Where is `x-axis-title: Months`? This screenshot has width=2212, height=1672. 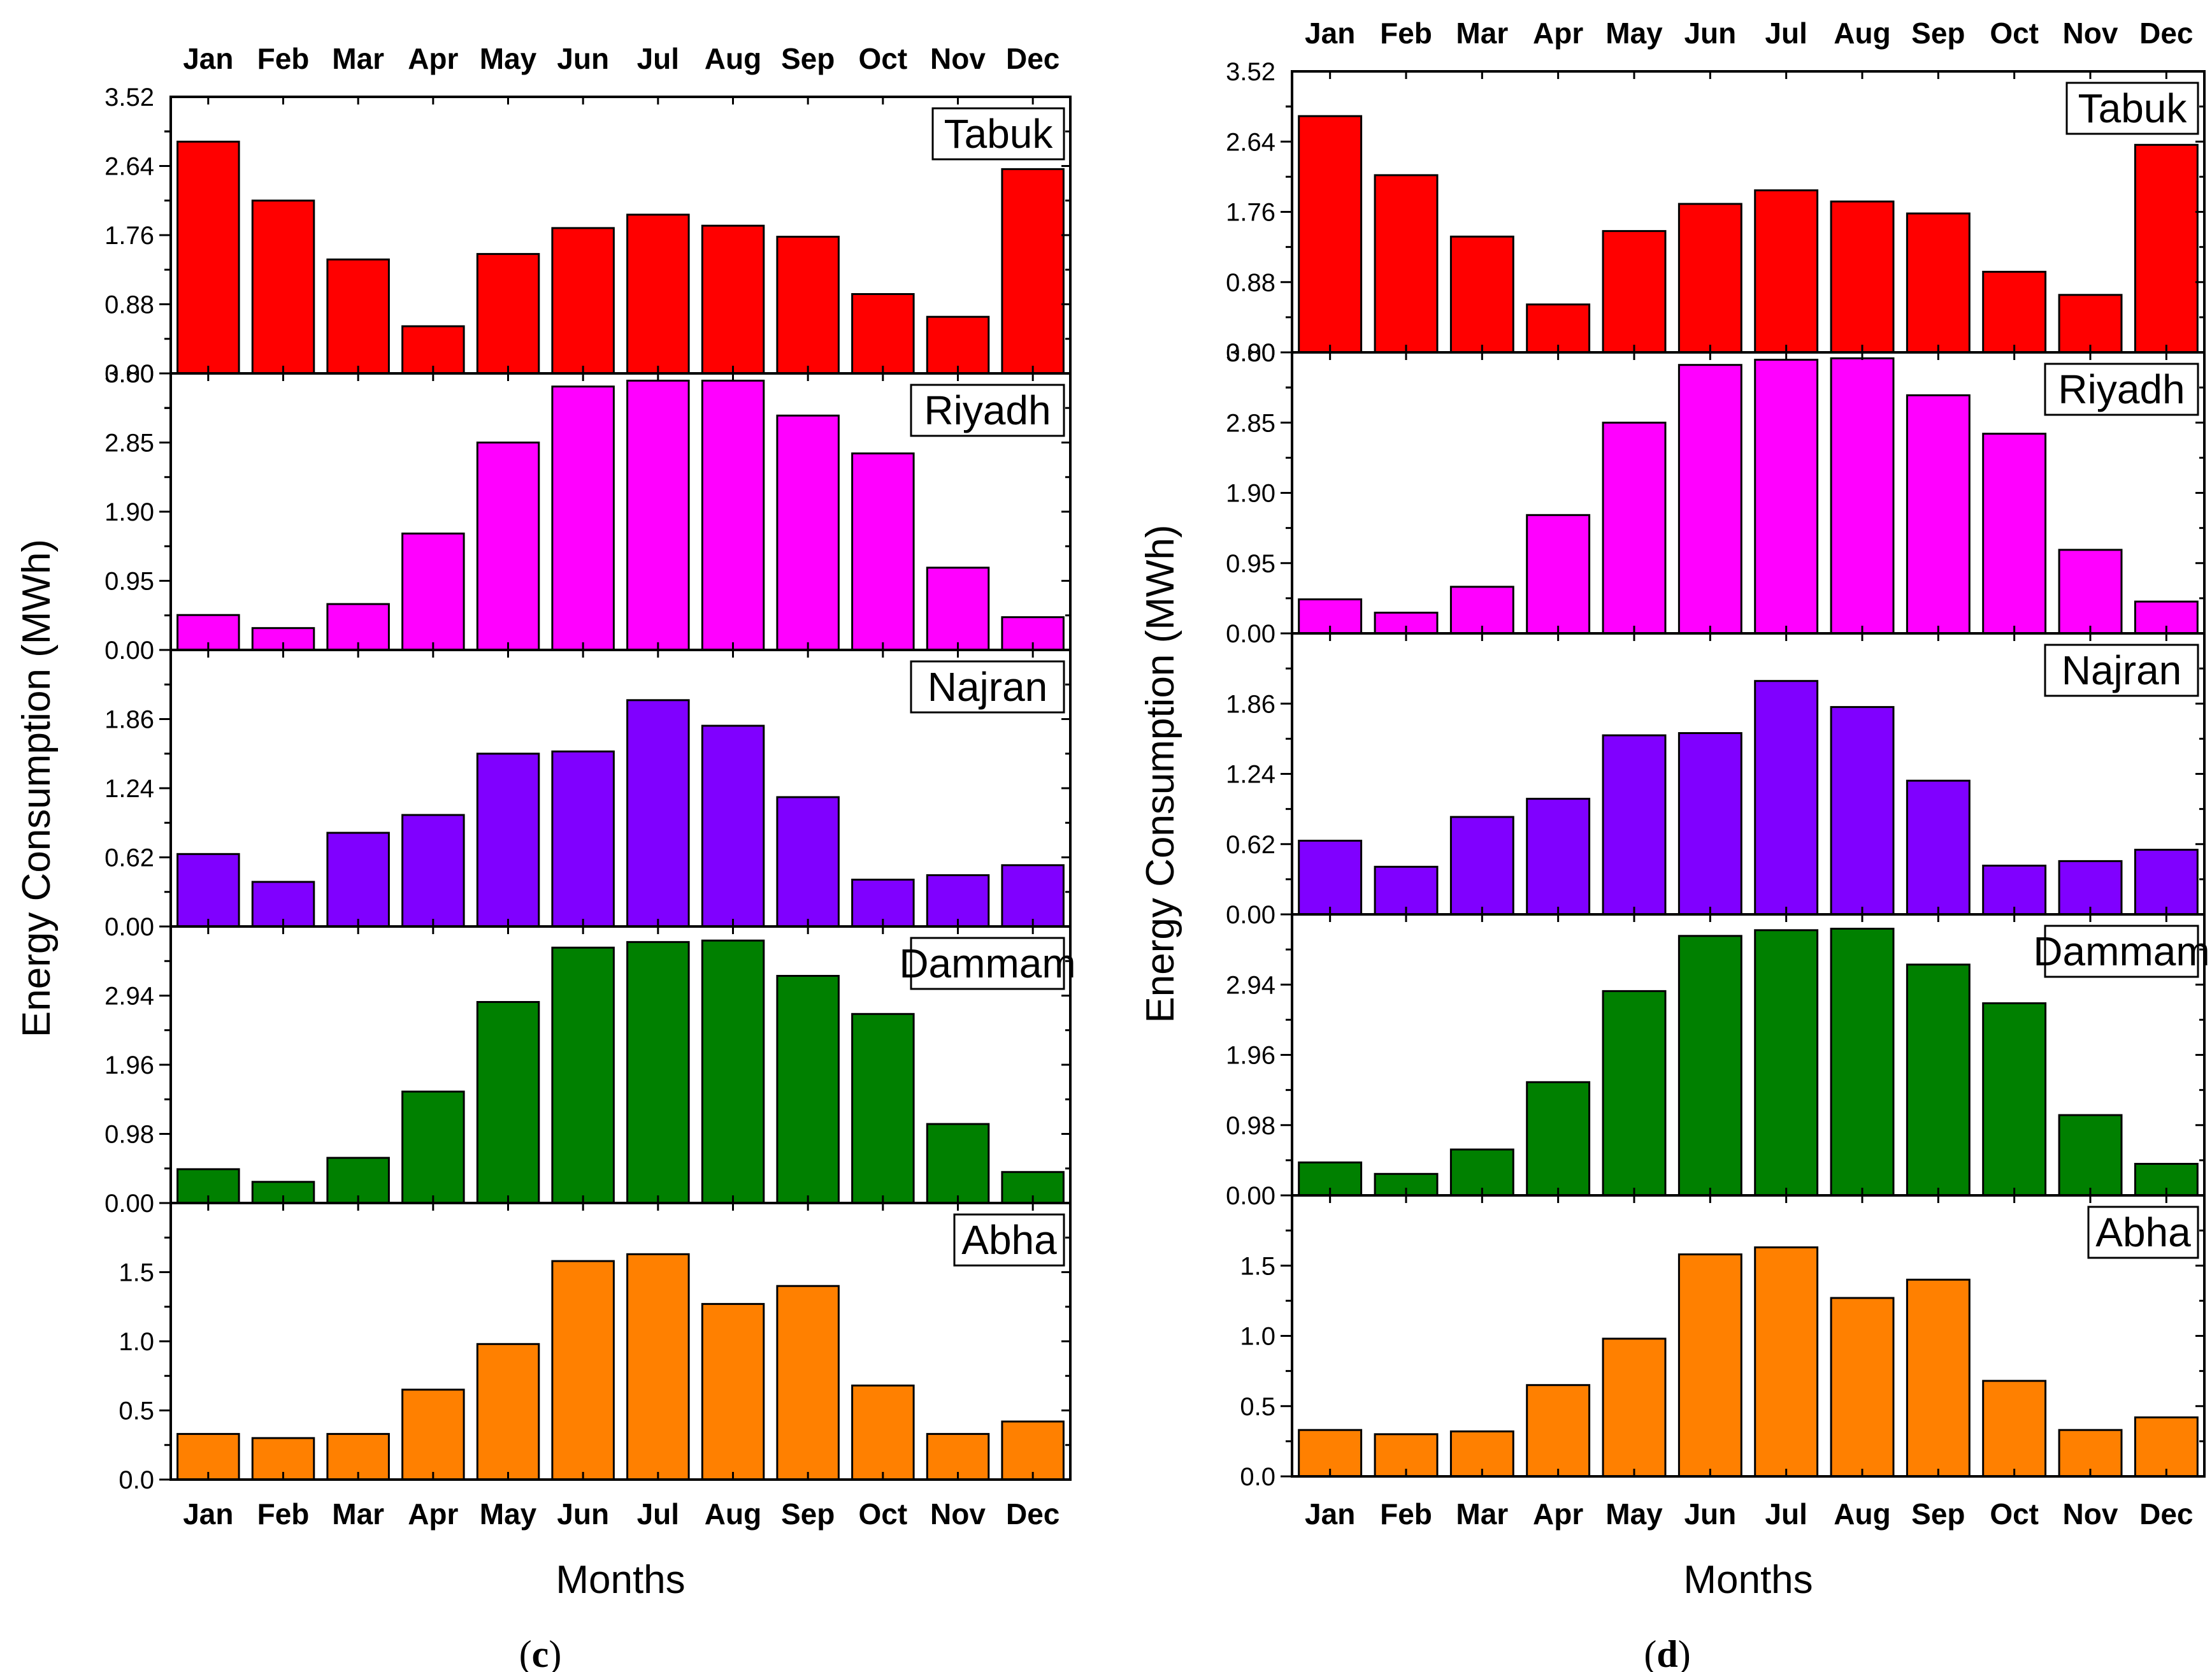 x-axis-title: Months is located at coordinates (620, 1580).